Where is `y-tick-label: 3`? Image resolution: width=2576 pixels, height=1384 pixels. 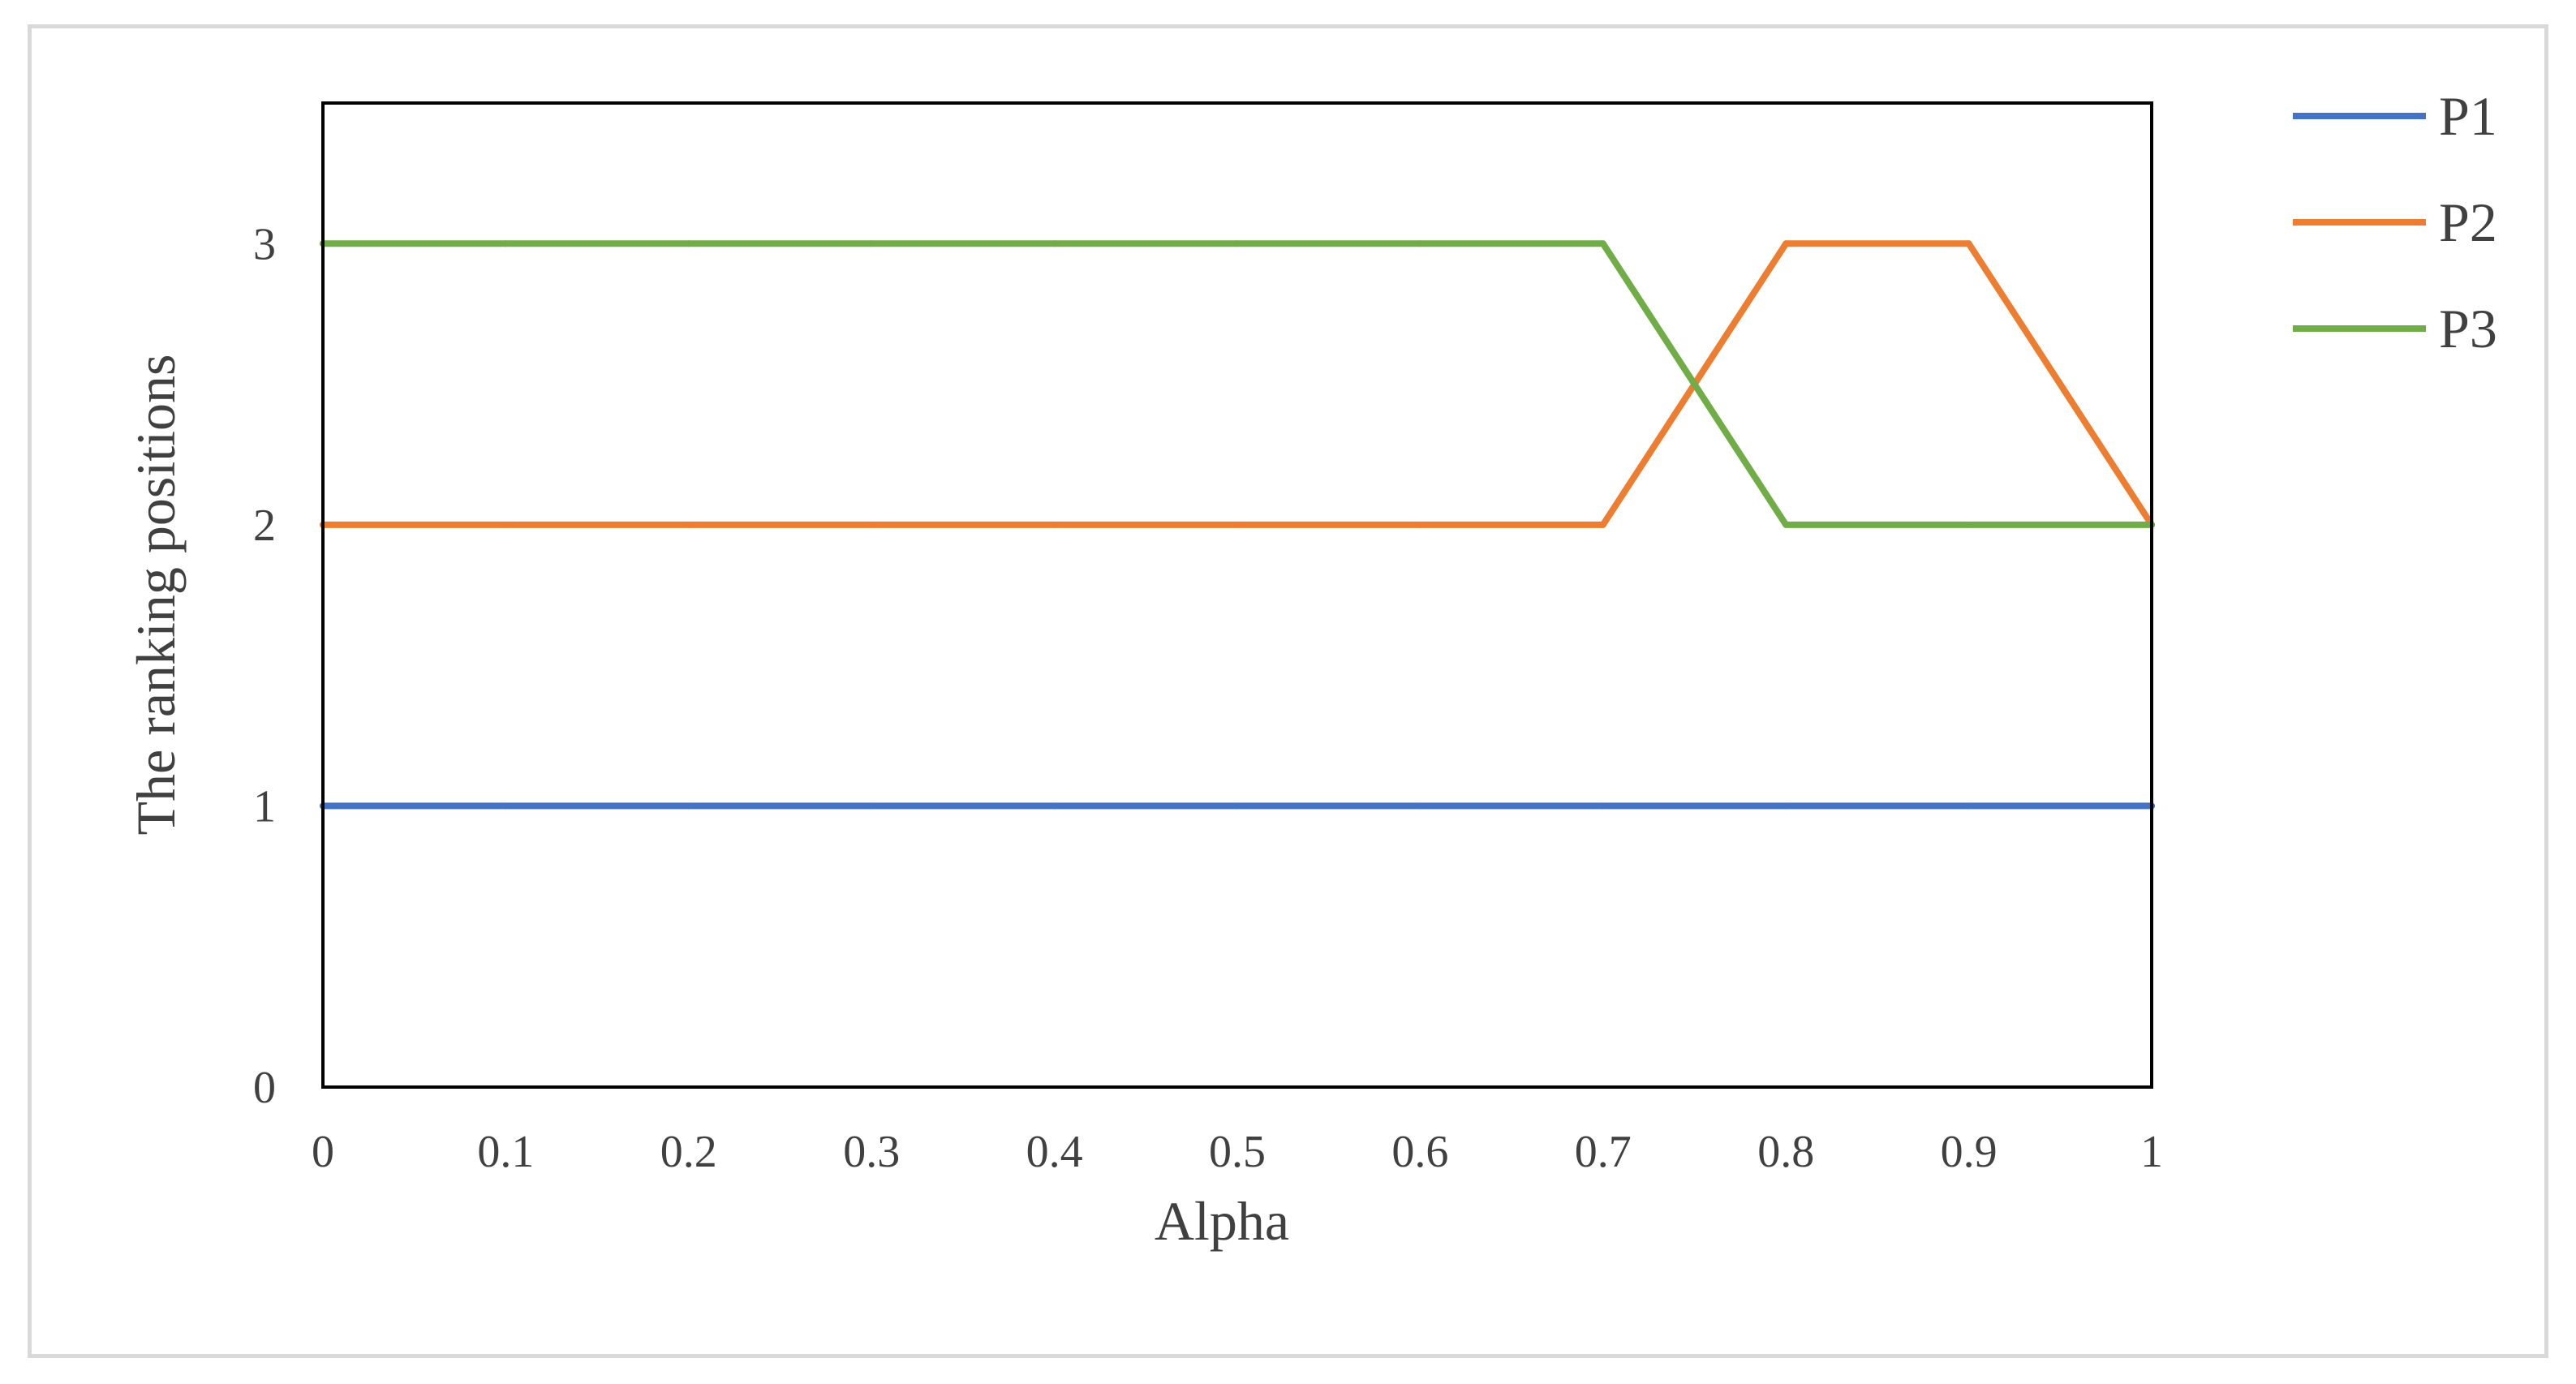 y-tick-label: 3 is located at coordinates (264, 244).